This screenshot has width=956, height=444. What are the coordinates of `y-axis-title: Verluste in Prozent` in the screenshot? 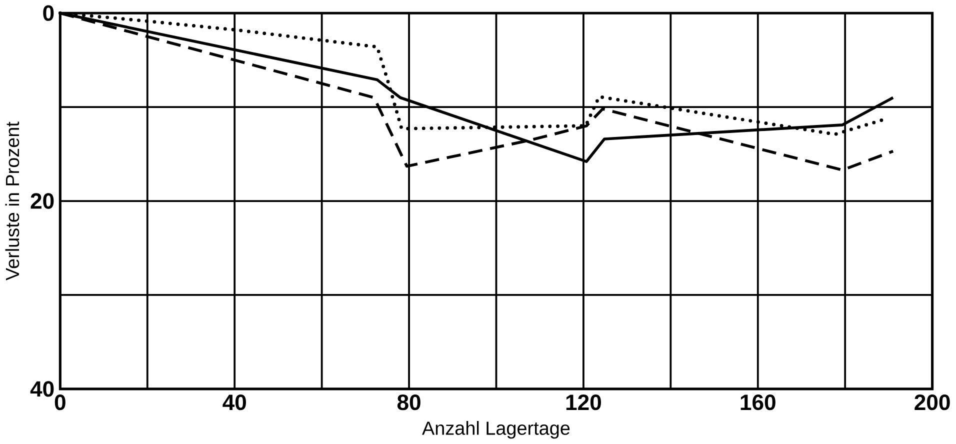 It's located at (12, 201).